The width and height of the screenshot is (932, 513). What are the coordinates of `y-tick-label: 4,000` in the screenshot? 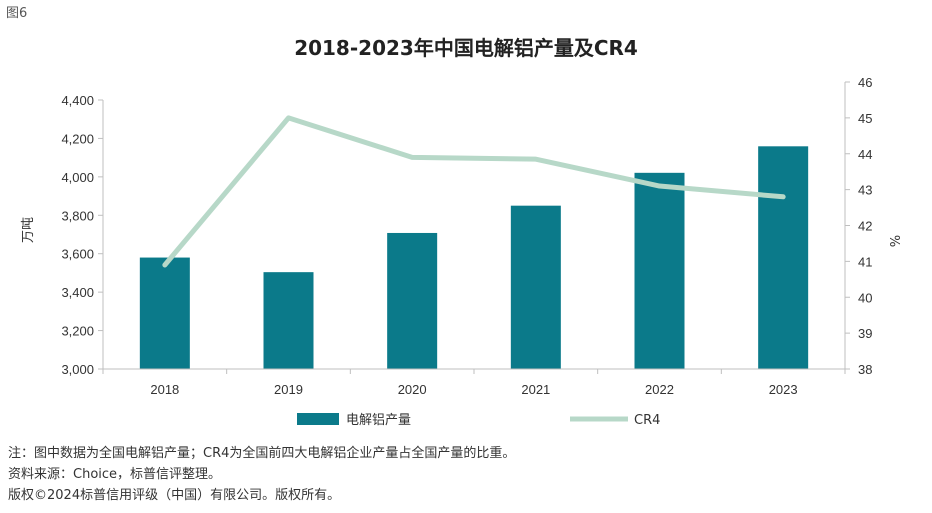 It's located at (77, 177).